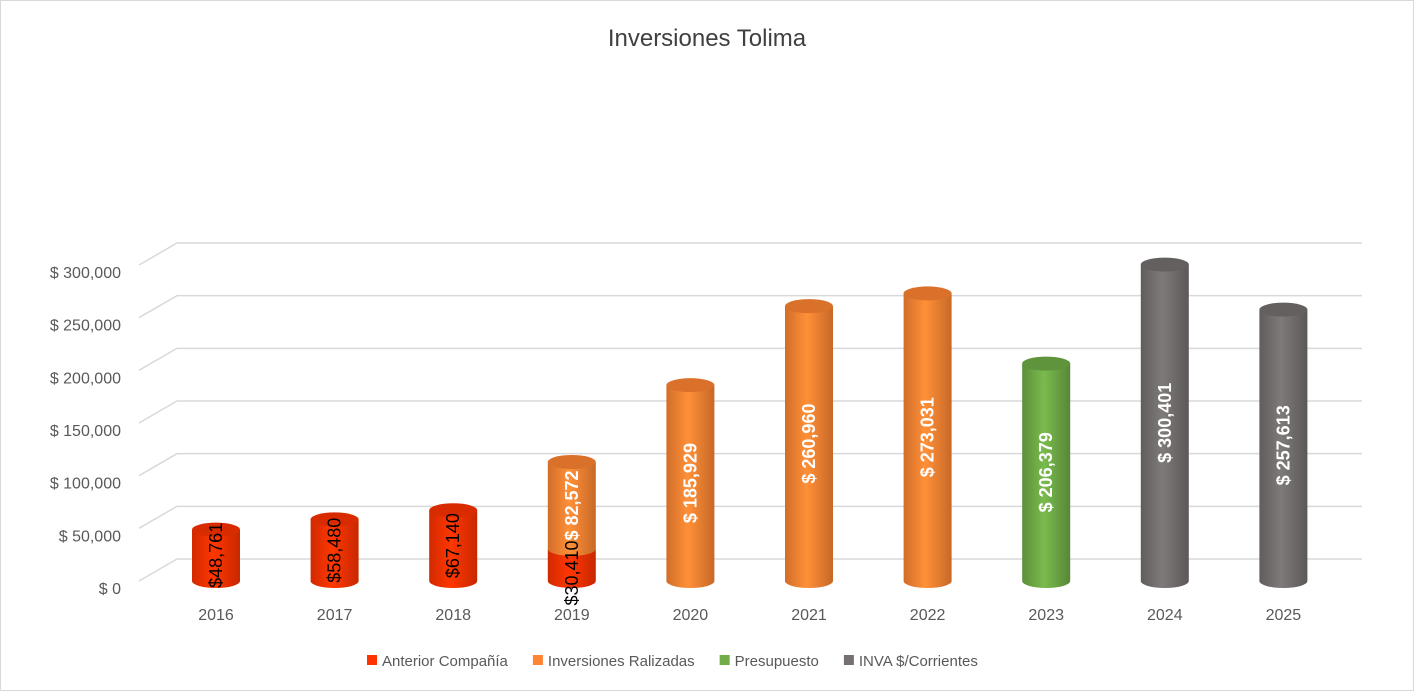  Describe the element at coordinates (85, 484) in the screenshot. I see `y-tick-label: $ 100,000` at that location.